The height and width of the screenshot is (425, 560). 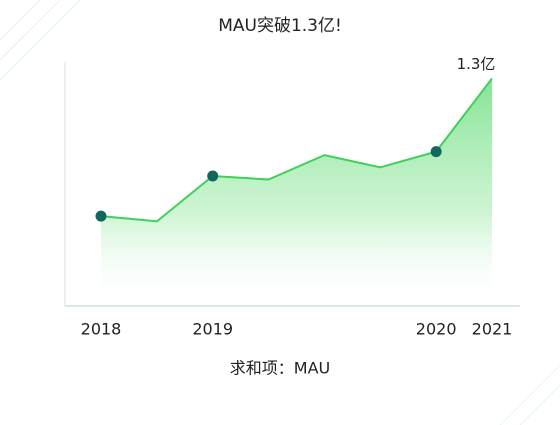 What do you see at coordinates (476, 64) in the screenshot?
I see `value-label: 1.3亿` at bounding box center [476, 64].